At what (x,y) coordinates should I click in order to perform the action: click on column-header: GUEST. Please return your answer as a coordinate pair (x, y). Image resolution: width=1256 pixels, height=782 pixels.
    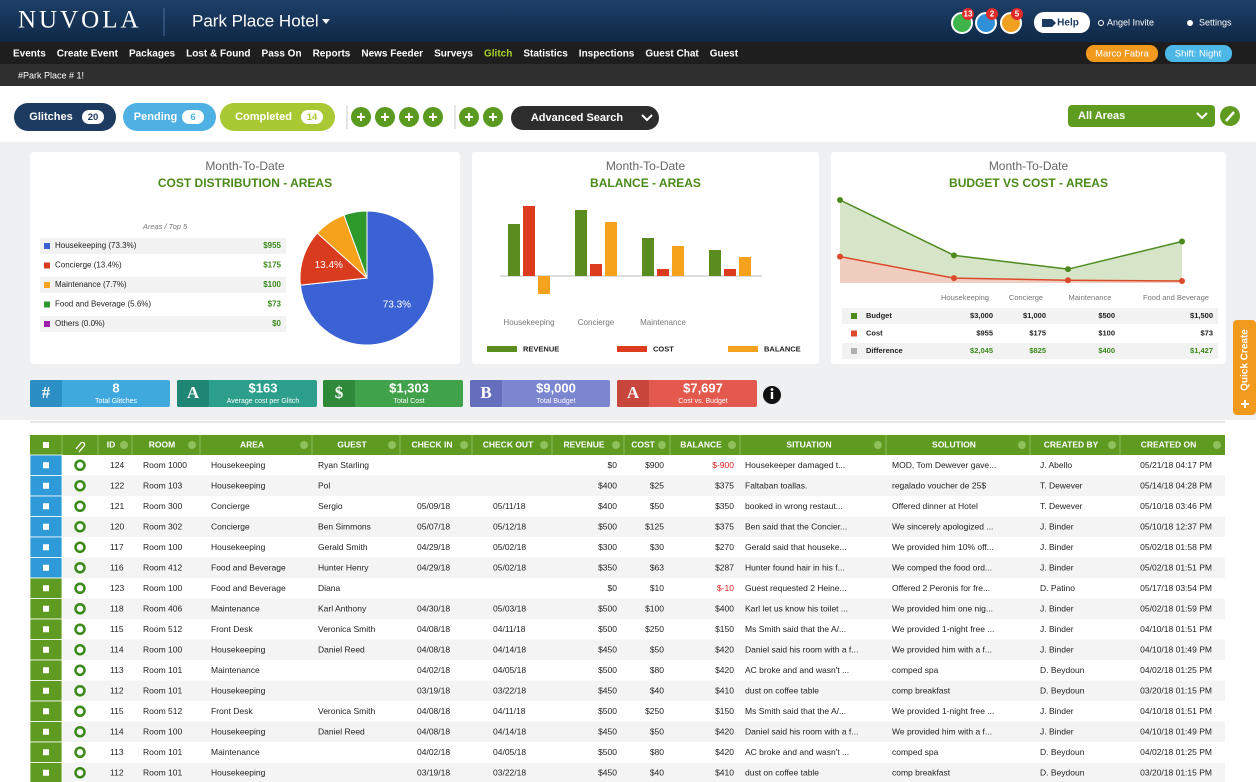
    Looking at the image, I should click on (352, 444).